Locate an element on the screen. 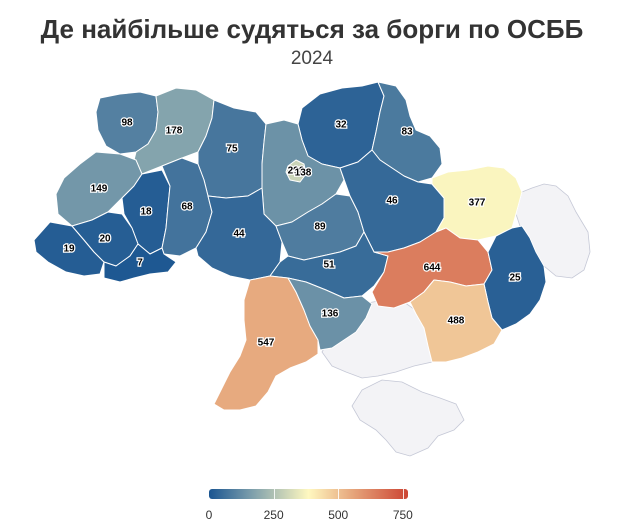  value-label-vinnytsia: 44 is located at coordinates (239, 234).